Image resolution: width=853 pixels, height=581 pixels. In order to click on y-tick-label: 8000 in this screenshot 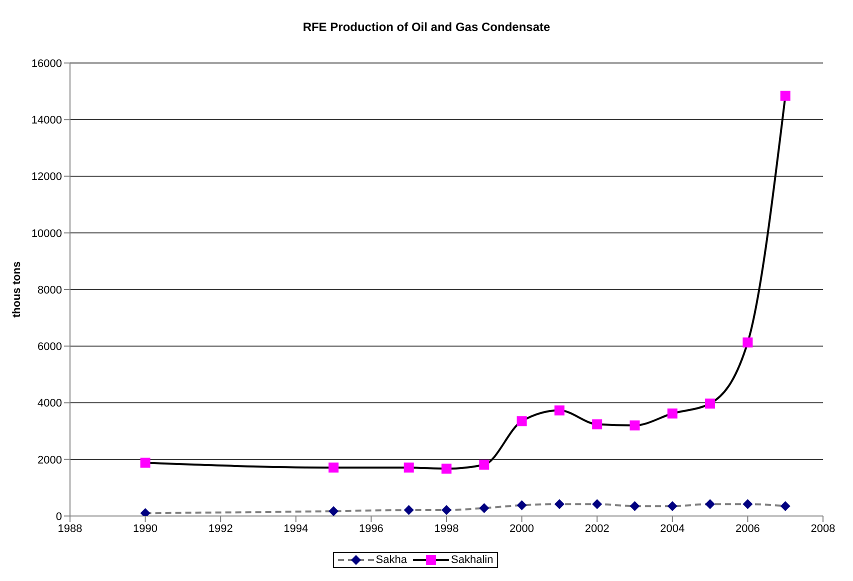, I will do `click(50, 290)`.